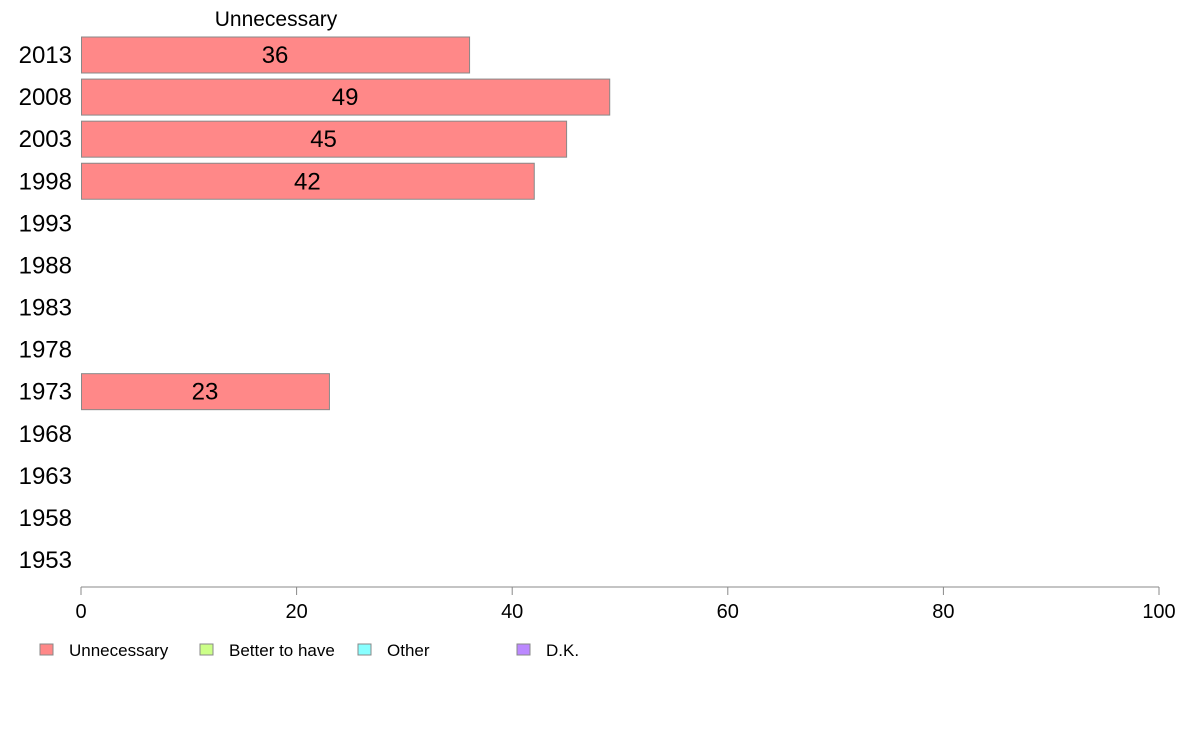  Describe the element at coordinates (45, 518) in the screenshot. I see `y-tick-label: 1958` at that location.